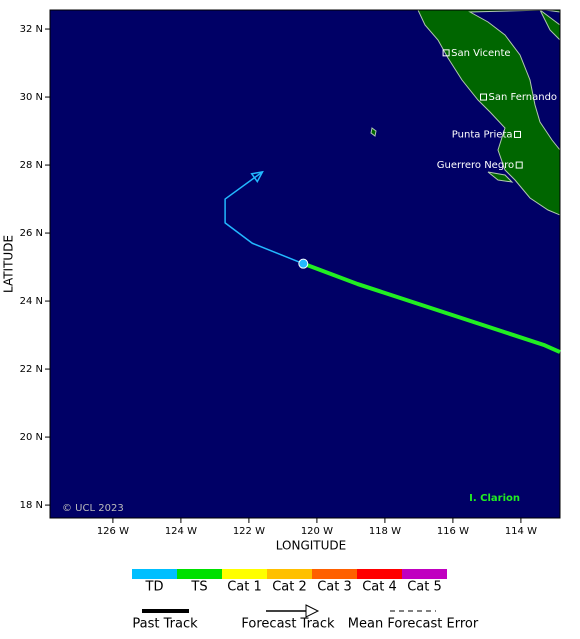 The width and height of the screenshot is (580, 639). I want to click on legend-label: Mean Forecast Error, so click(413, 624).